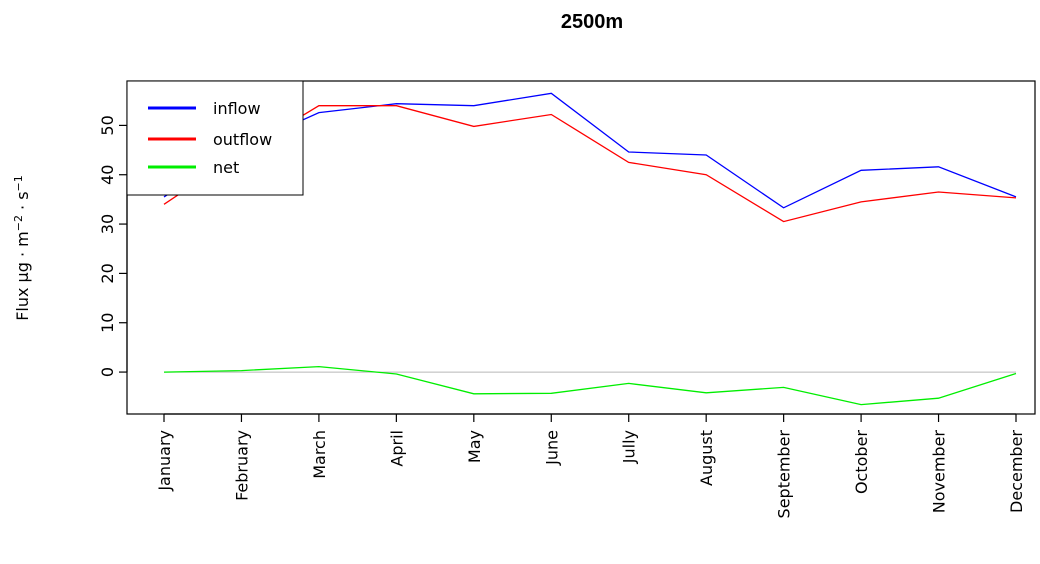 The image size is (1040, 564). Describe the element at coordinates (1016, 471) in the screenshot. I see `x-tick-label: December` at that location.